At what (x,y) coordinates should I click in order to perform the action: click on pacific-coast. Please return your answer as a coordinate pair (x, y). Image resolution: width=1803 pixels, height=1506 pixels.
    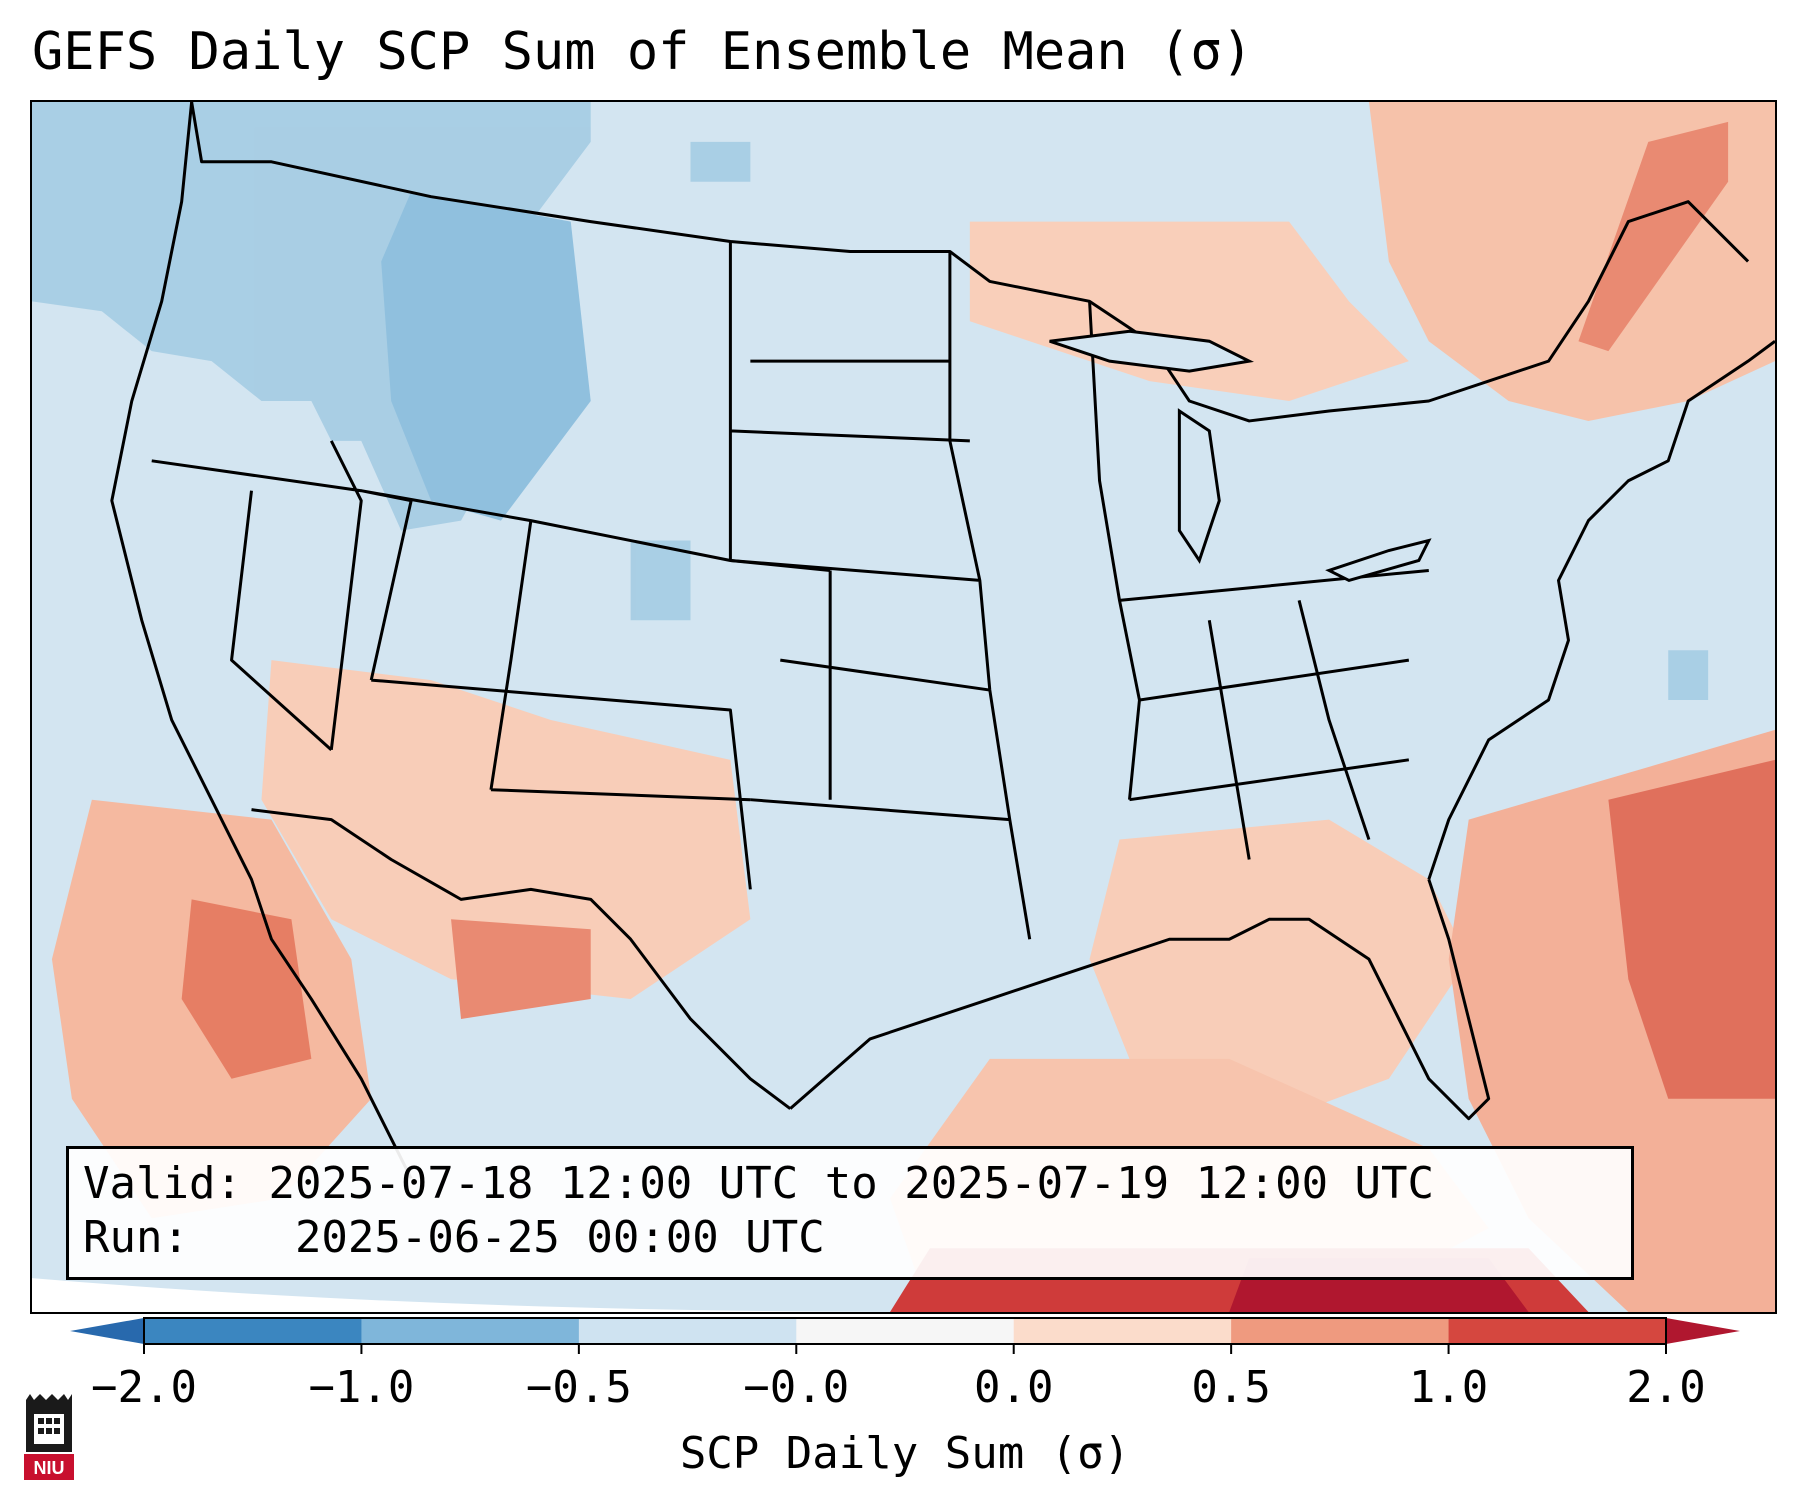
    Looking at the image, I should click on (261, 641).